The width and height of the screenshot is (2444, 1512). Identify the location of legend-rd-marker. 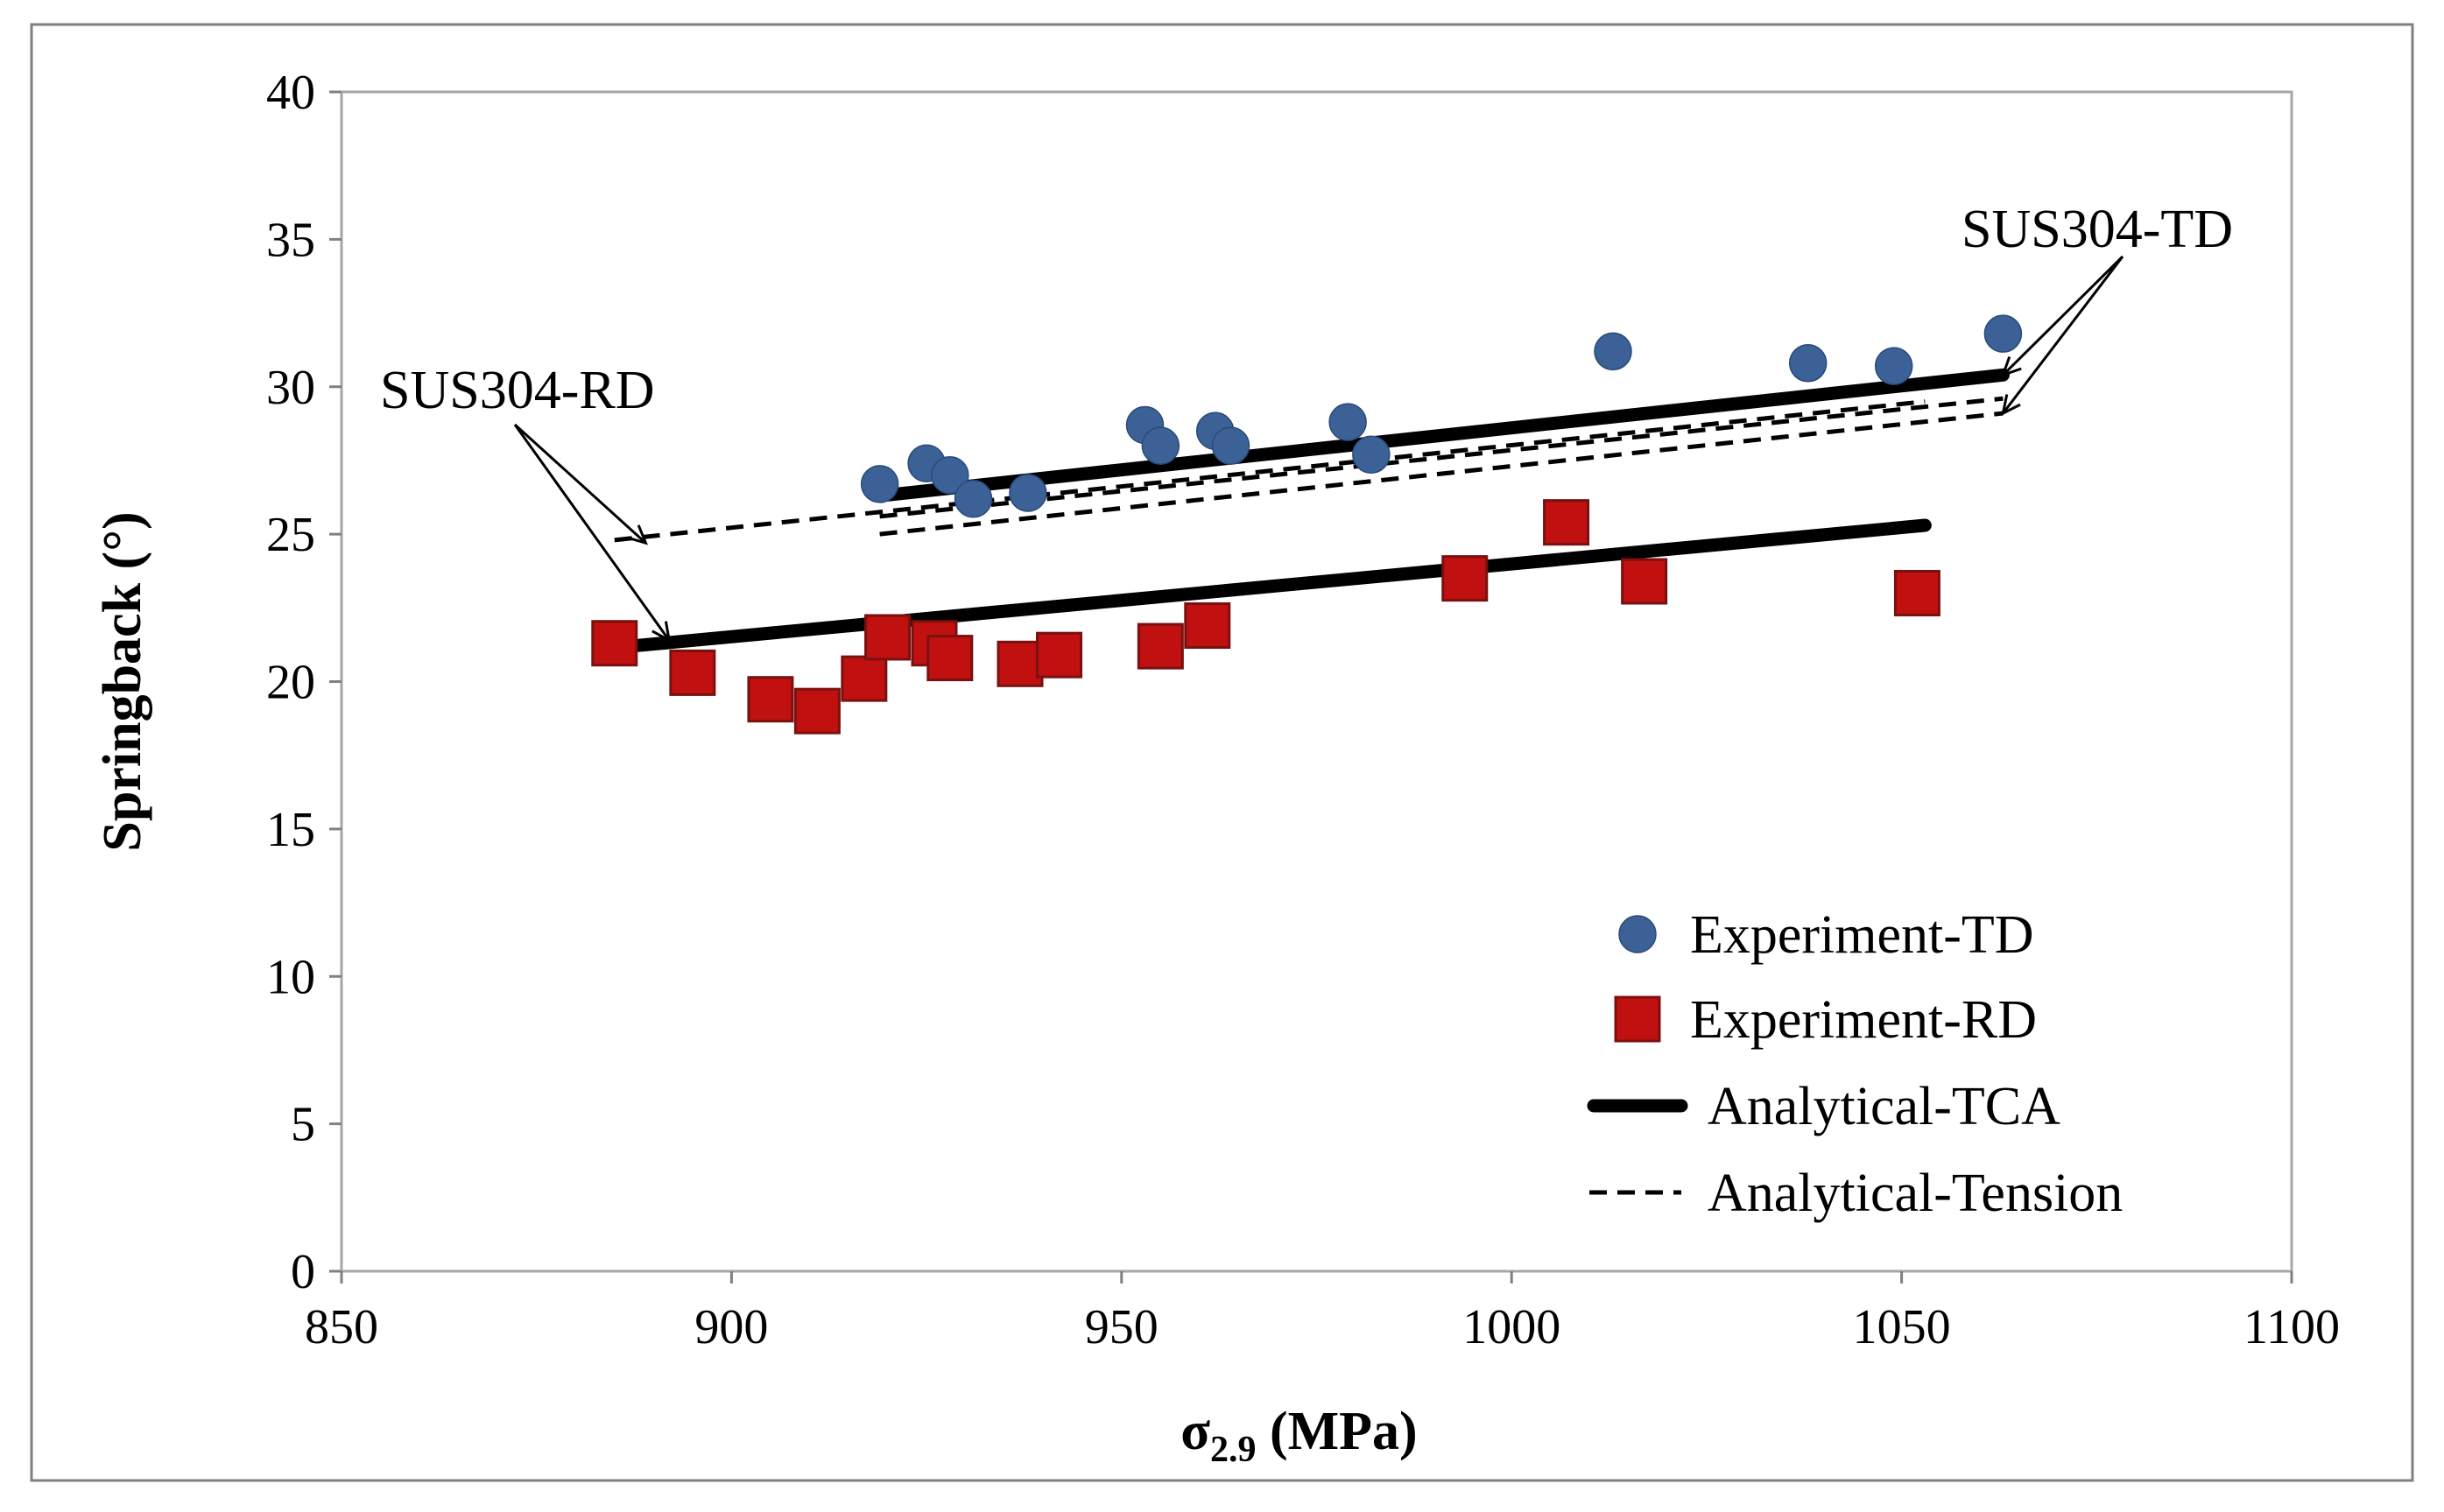
(1638, 1019).